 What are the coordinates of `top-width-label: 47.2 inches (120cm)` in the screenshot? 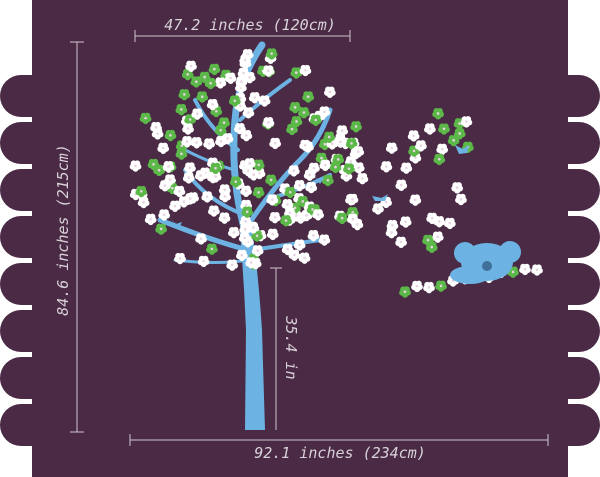 It's located at (250, 25).